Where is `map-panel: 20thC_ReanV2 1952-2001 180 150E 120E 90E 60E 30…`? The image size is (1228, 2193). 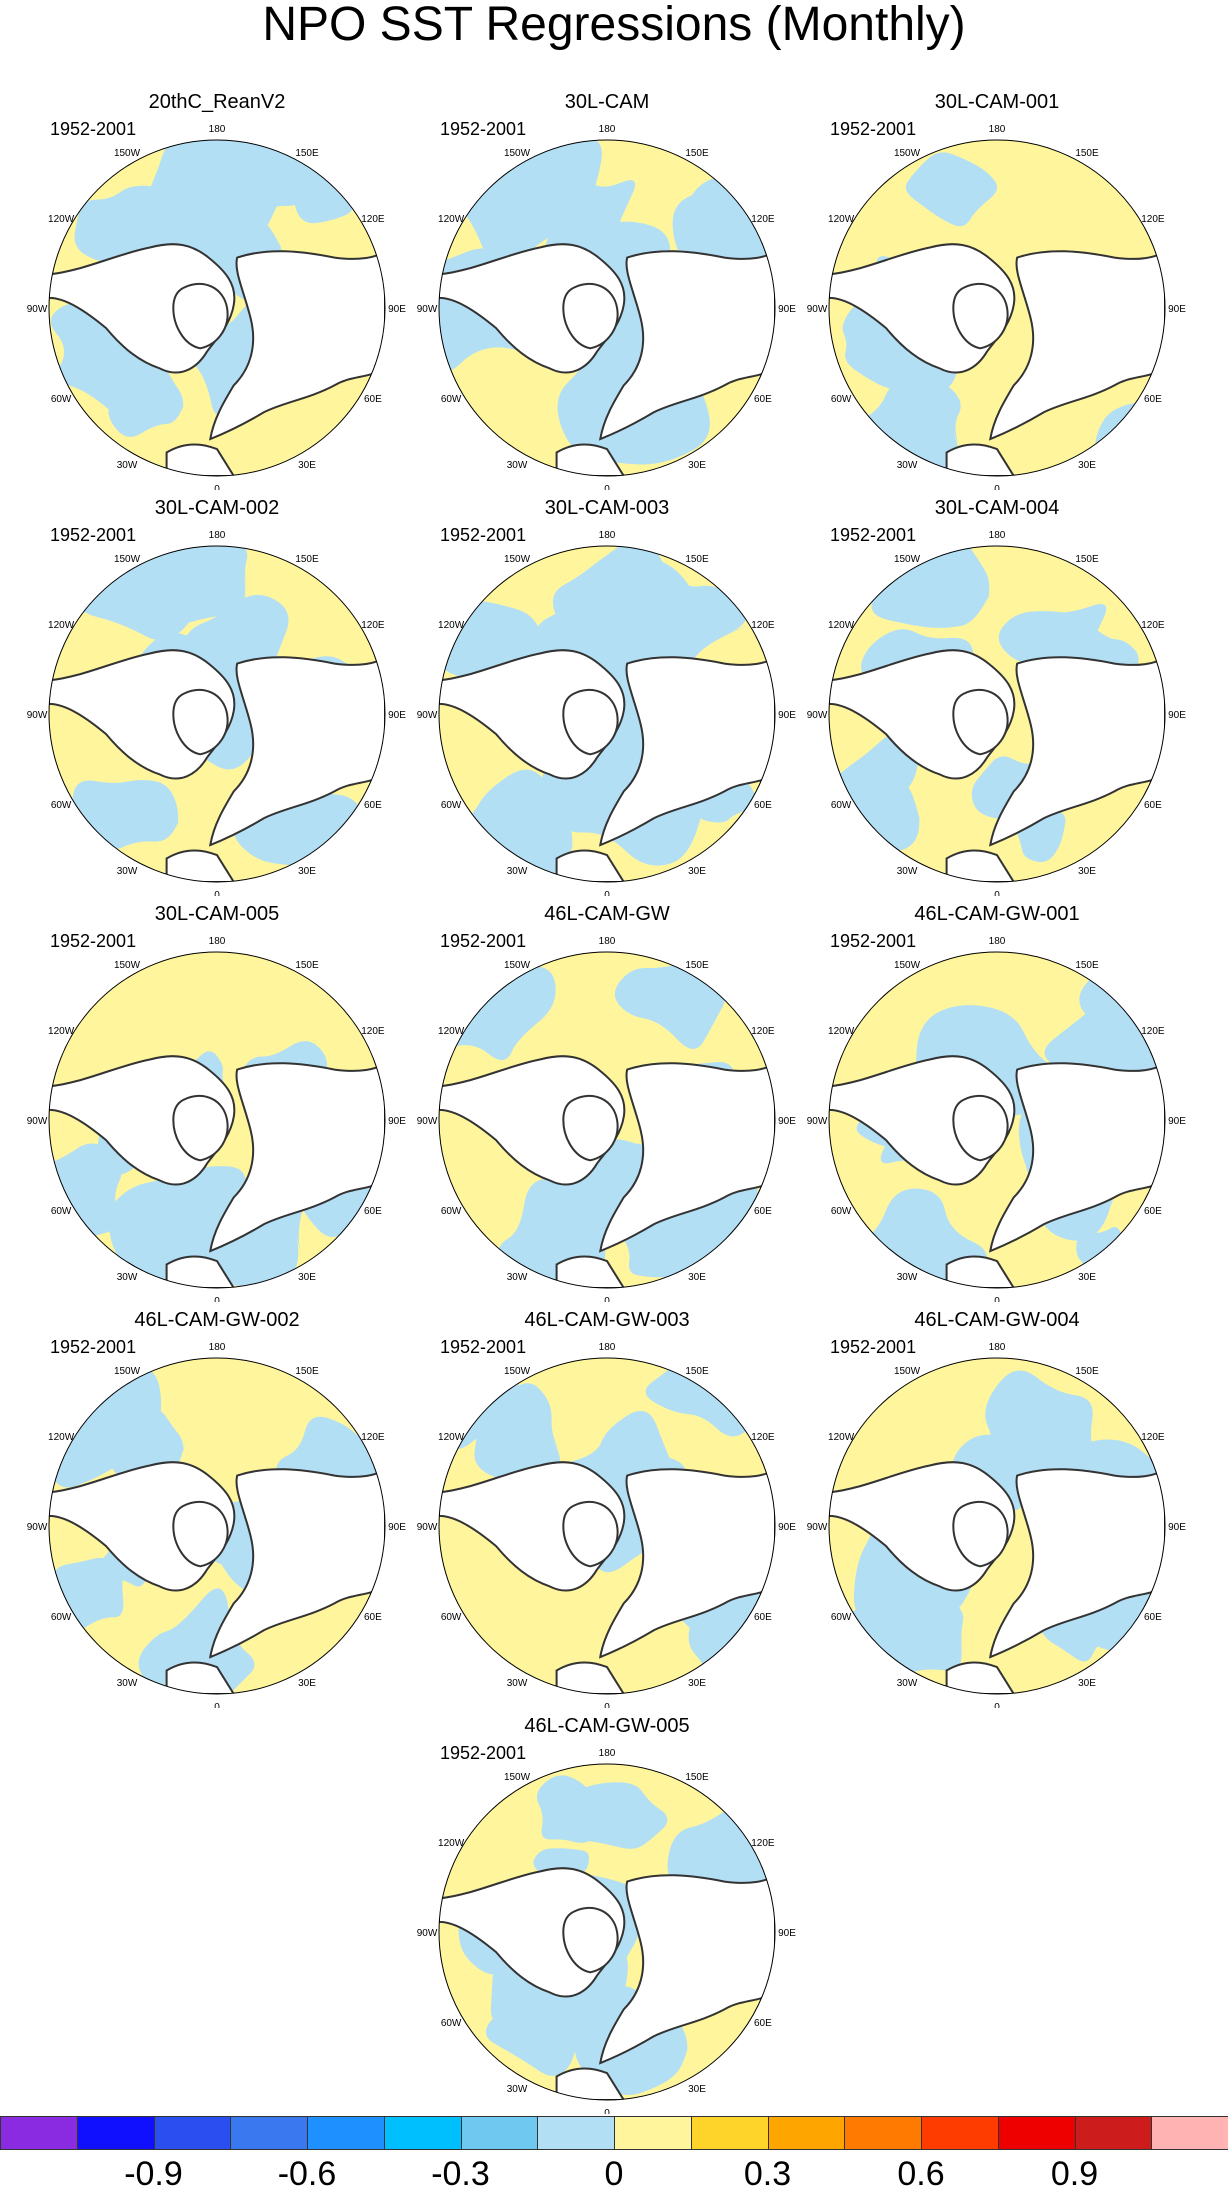
map-panel: 20thC_ReanV2 1952-2001 180 150E 120E 90E 60E 30… is located at coordinates (217, 290).